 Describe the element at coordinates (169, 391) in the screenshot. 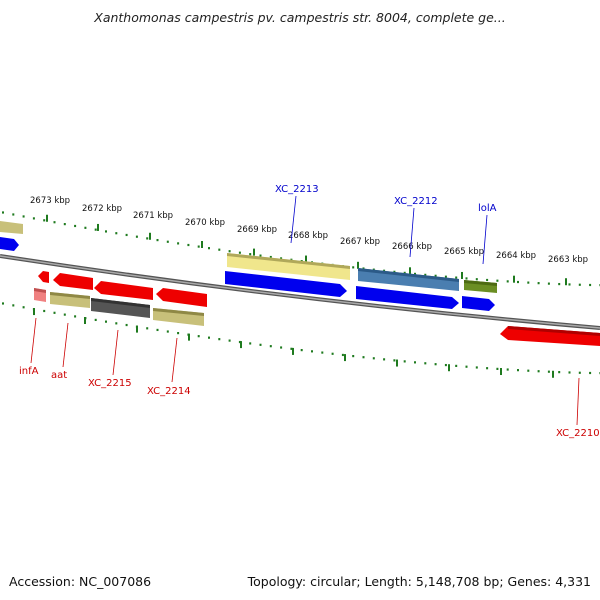

I see `label-xc-2214: XC_2214` at that location.